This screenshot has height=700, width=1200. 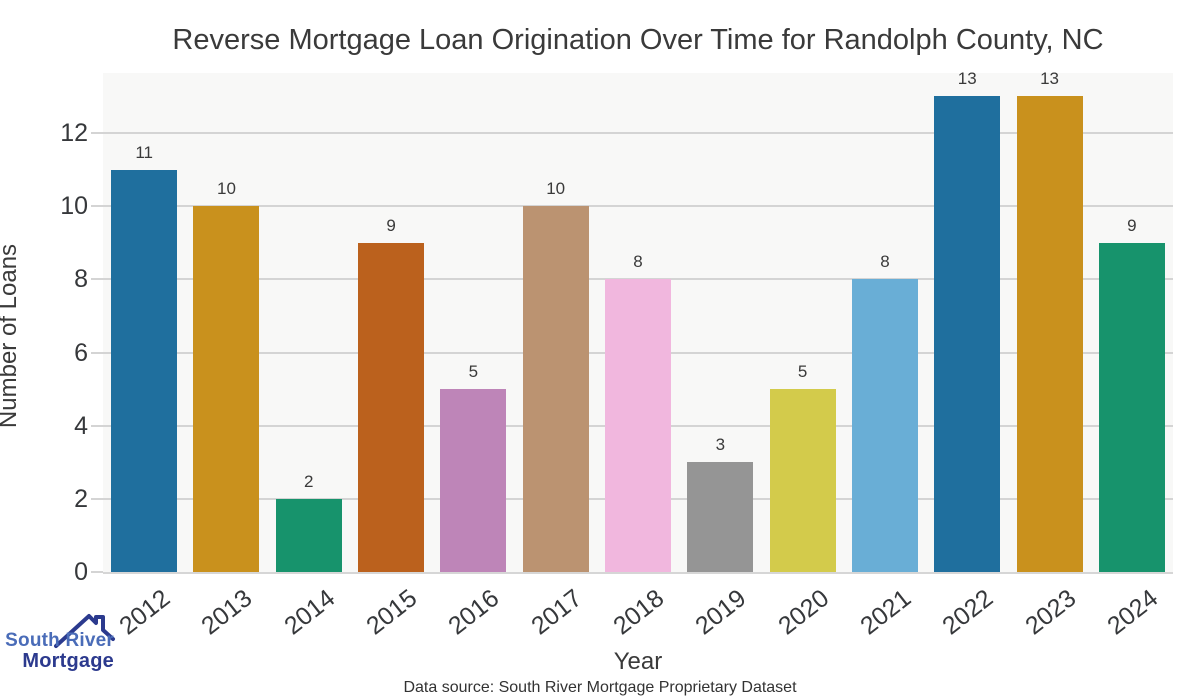 I want to click on bar-value-label-2020: 5, so click(x=802, y=372).